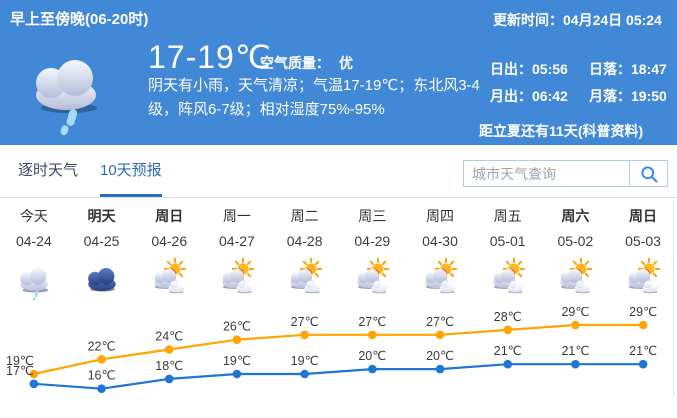 The image size is (677, 418). Describe the element at coordinates (20, 371) in the screenshot. I see `low-temp-label: 17℃` at that location.